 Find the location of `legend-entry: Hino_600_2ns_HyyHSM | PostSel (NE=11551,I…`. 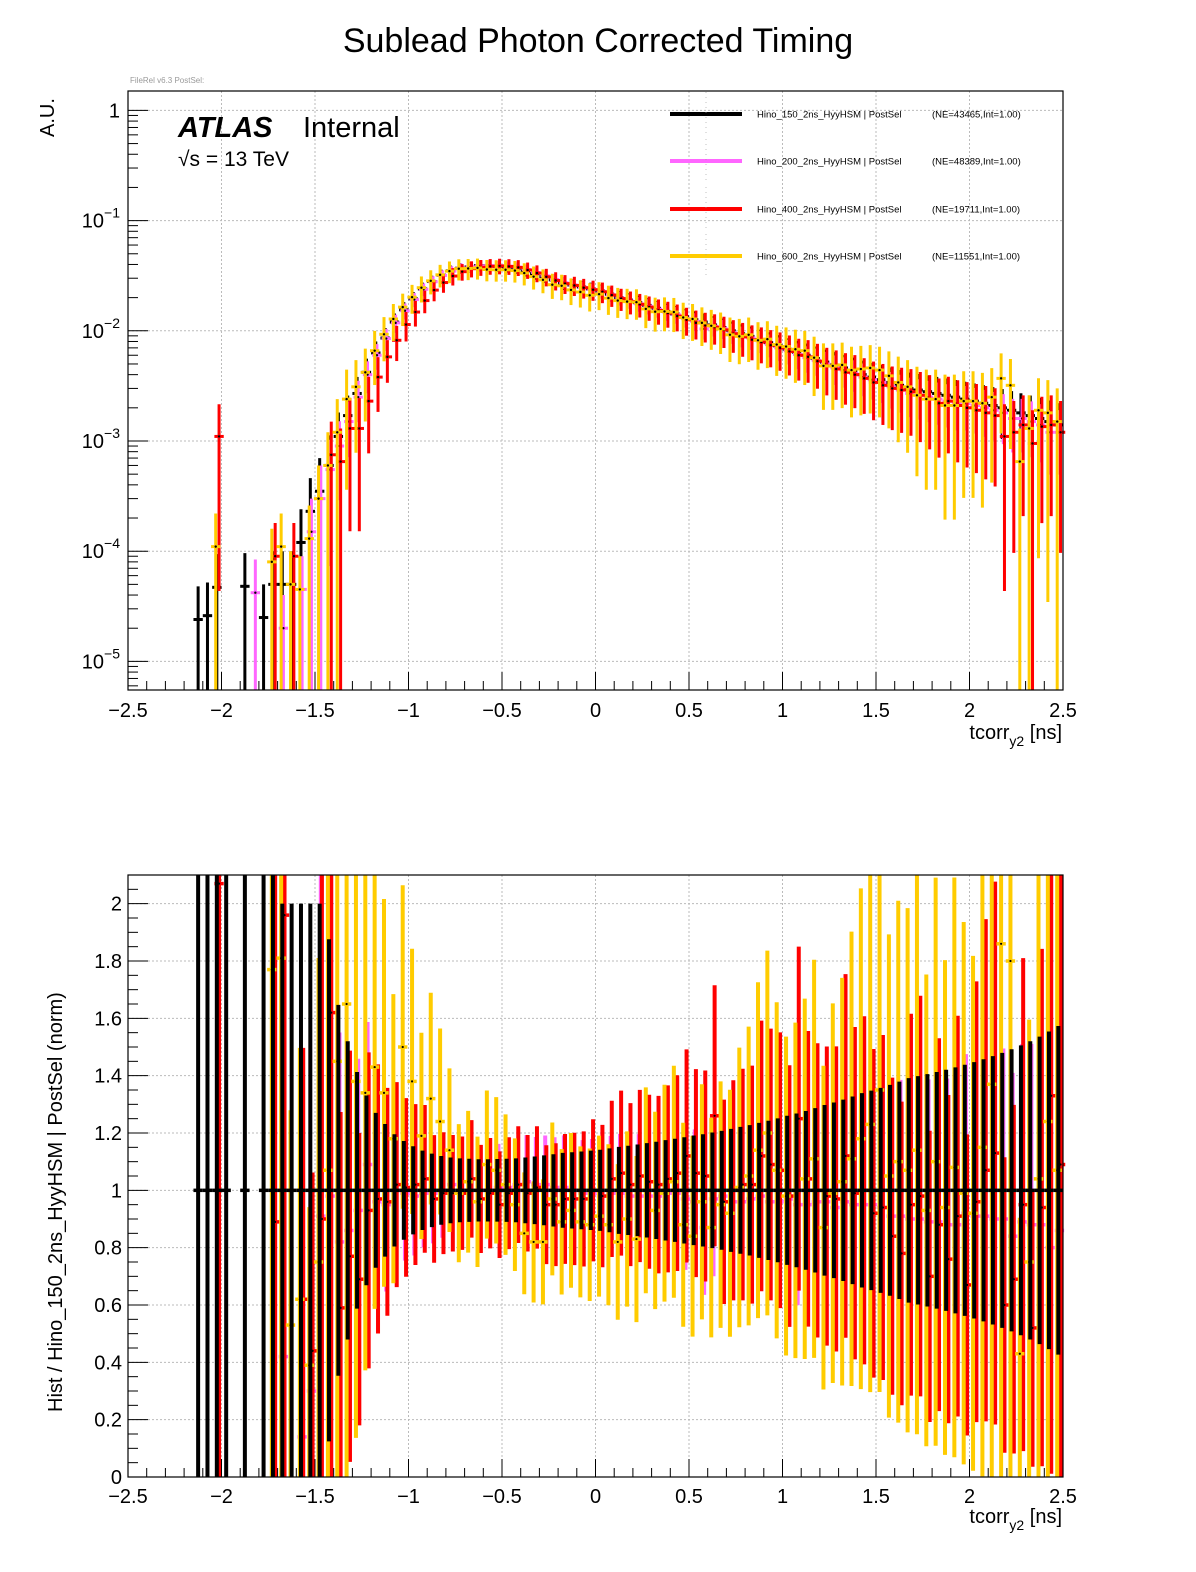

legend-entry: Hino_600_2ns_HyyHSM | PostSel (NE=11551,I… is located at coordinates (845, 256).